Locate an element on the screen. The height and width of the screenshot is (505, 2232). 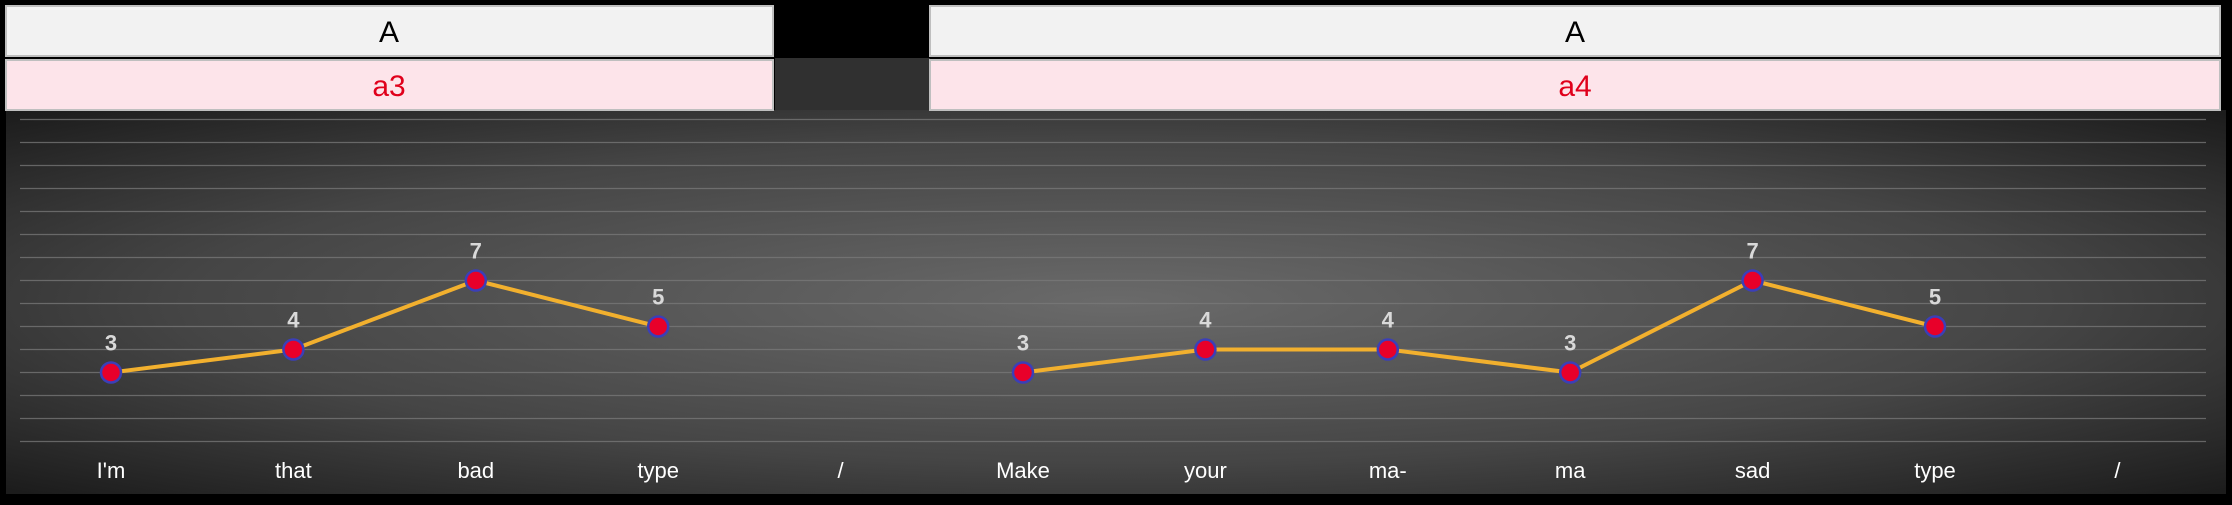
x-tick-label: your is located at coordinates (1205, 470).